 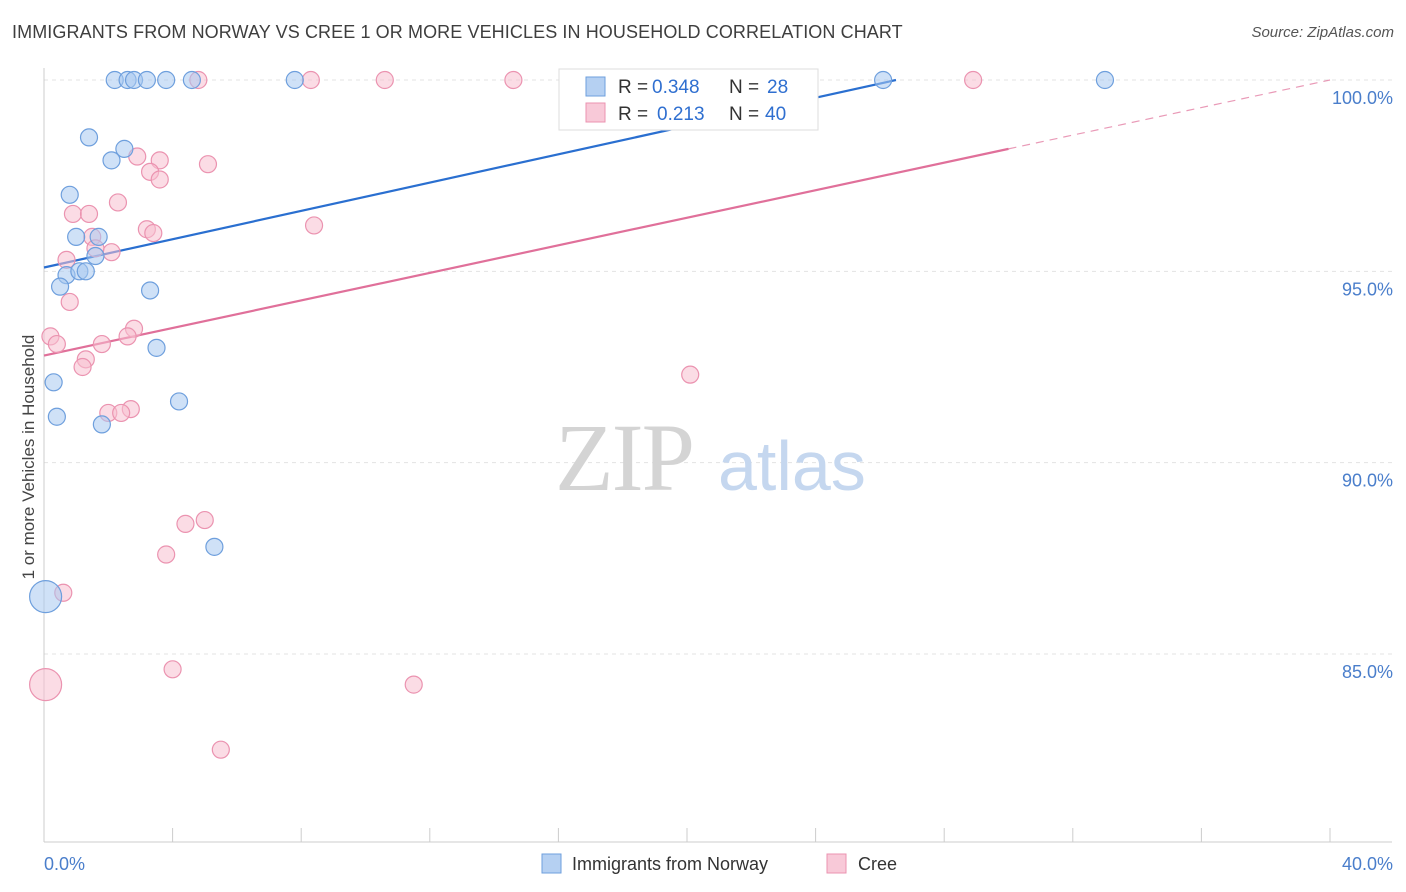 What do you see at coordinates (670, 864) in the screenshot?
I see `legend-label-immigrants-from-norway: Immigrants from Norway` at bounding box center [670, 864].